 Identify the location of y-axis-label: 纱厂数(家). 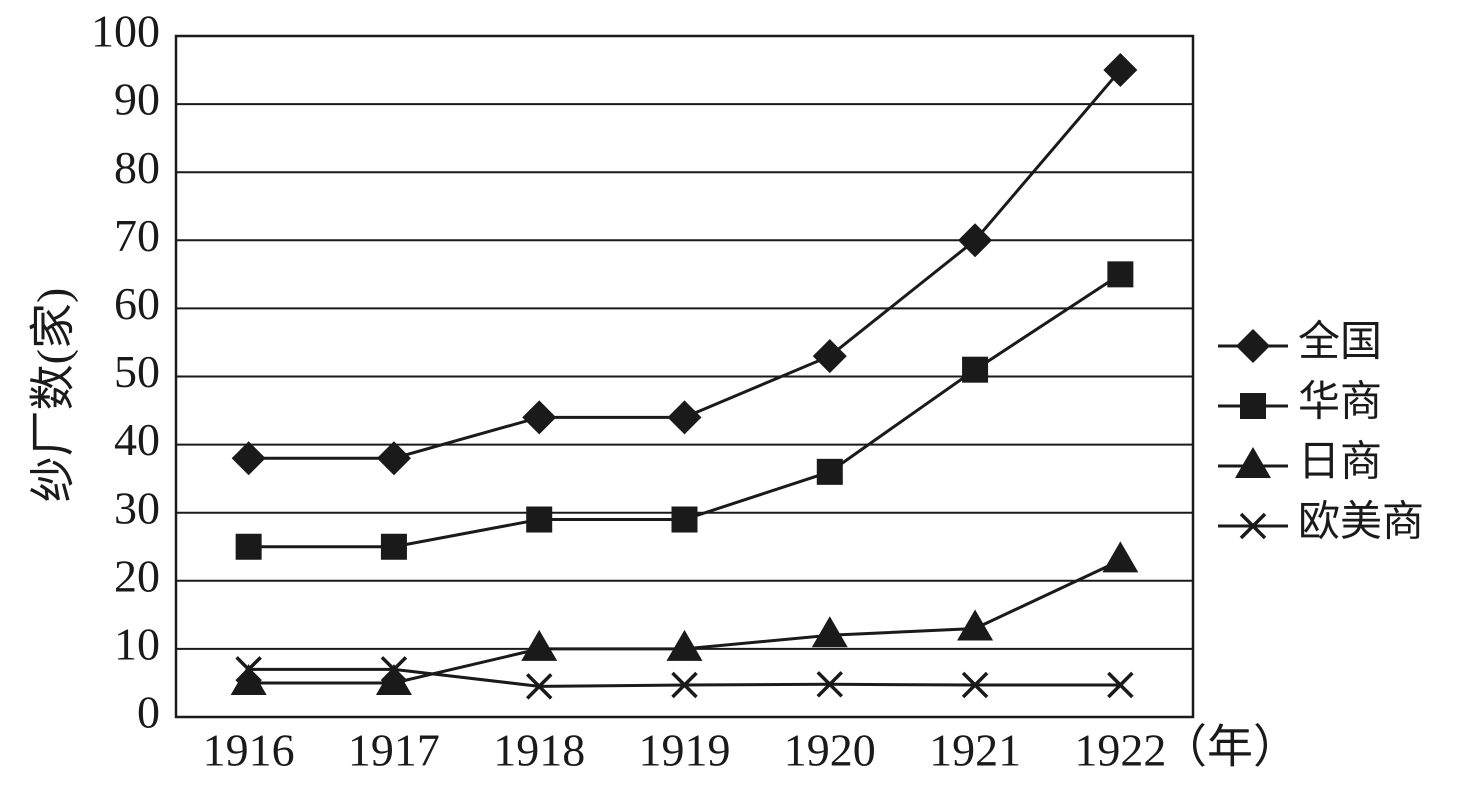
(53, 395).